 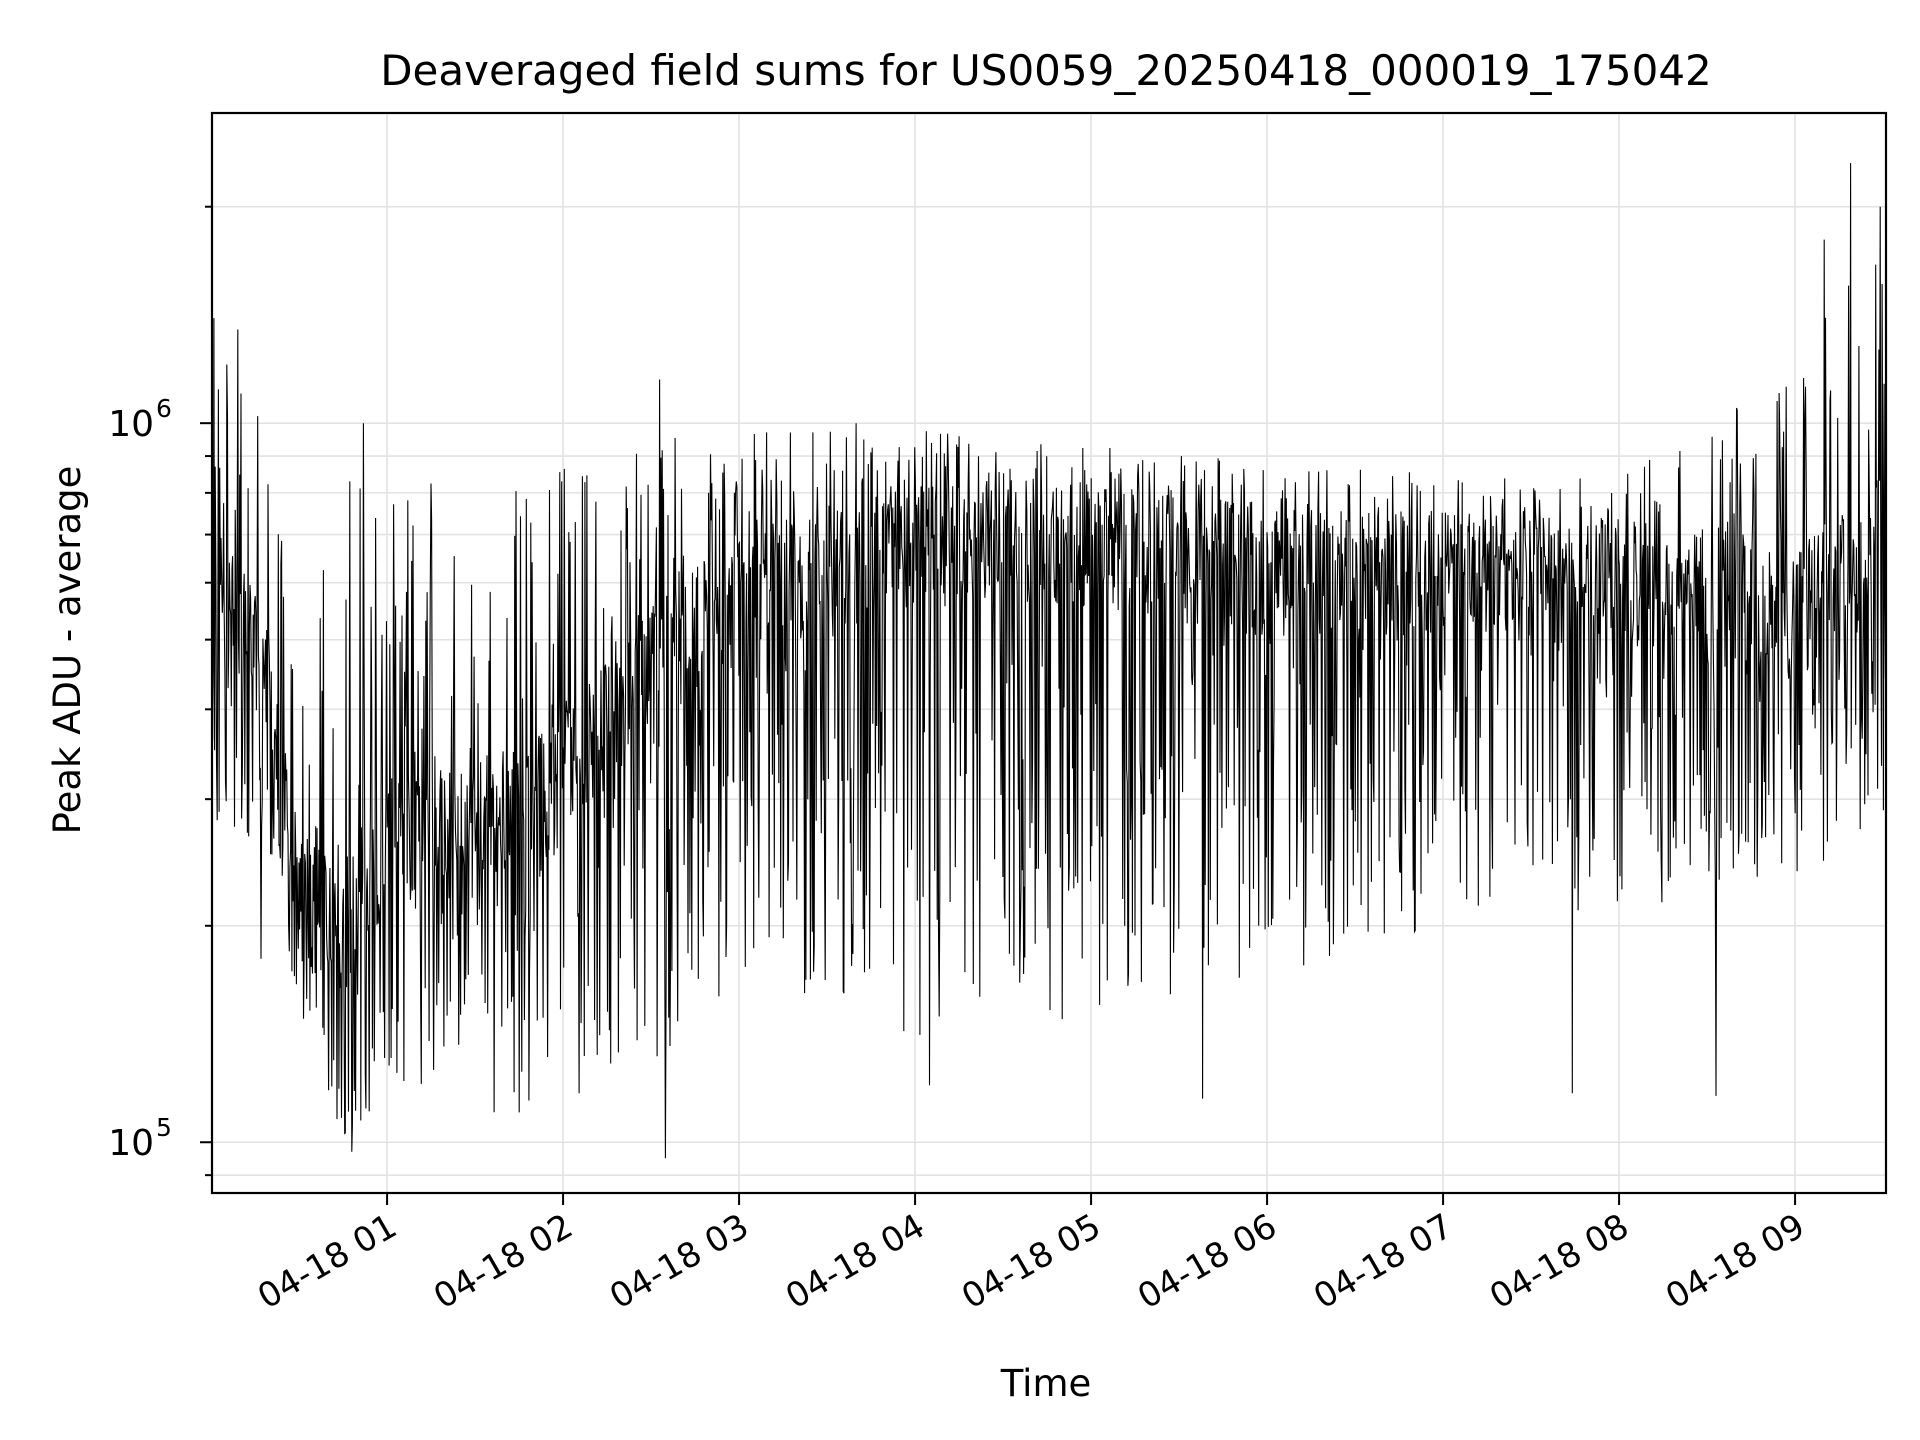 I want to click on y-tick-label: 10 5, so click(x=140, y=1138).